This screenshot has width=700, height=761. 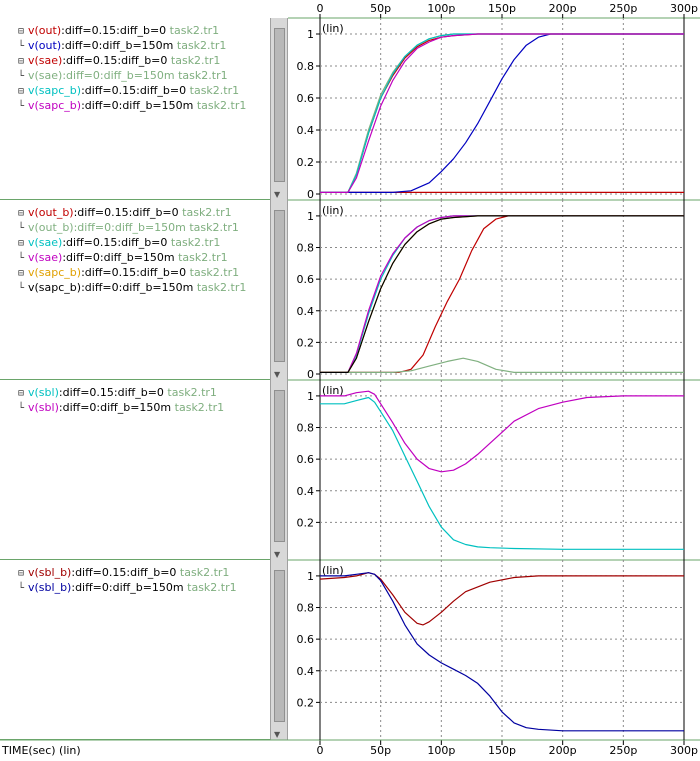 I want to click on x-tick-label: 0, so click(x=320, y=750).